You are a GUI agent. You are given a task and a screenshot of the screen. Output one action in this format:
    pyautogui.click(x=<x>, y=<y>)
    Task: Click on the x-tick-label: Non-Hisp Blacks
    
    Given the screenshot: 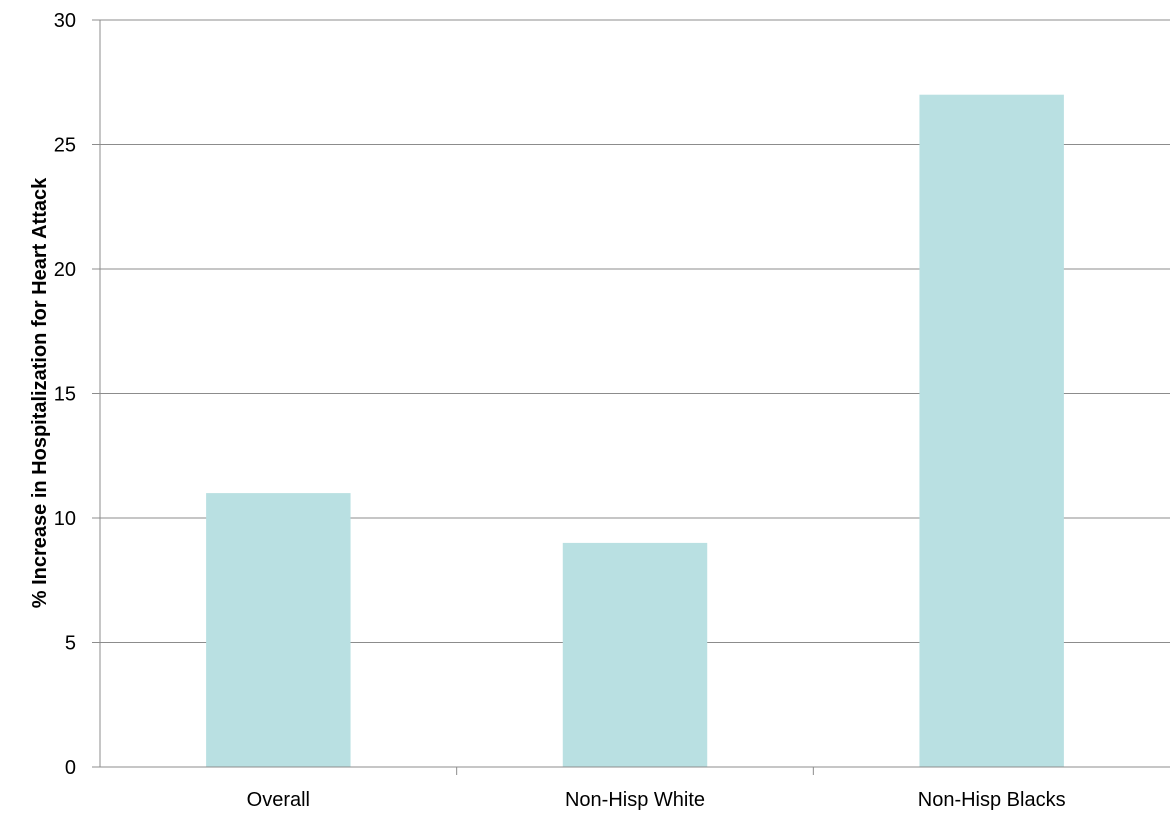 What is the action you would take?
    pyautogui.click(x=992, y=800)
    